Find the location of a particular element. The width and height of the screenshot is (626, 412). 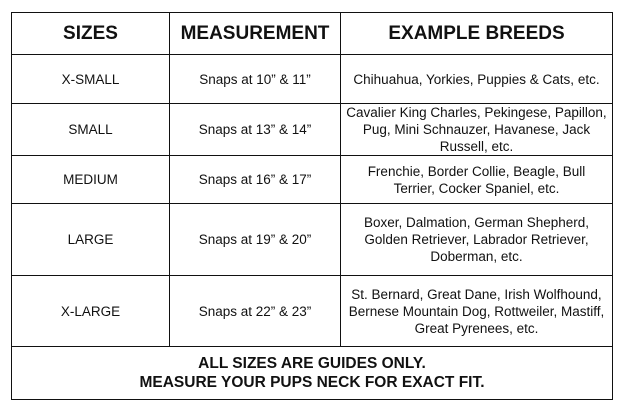

breeds-cell: Chihuahua, Yorkies, Puppies & Cats, etc. is located at coordinates (476, 79).